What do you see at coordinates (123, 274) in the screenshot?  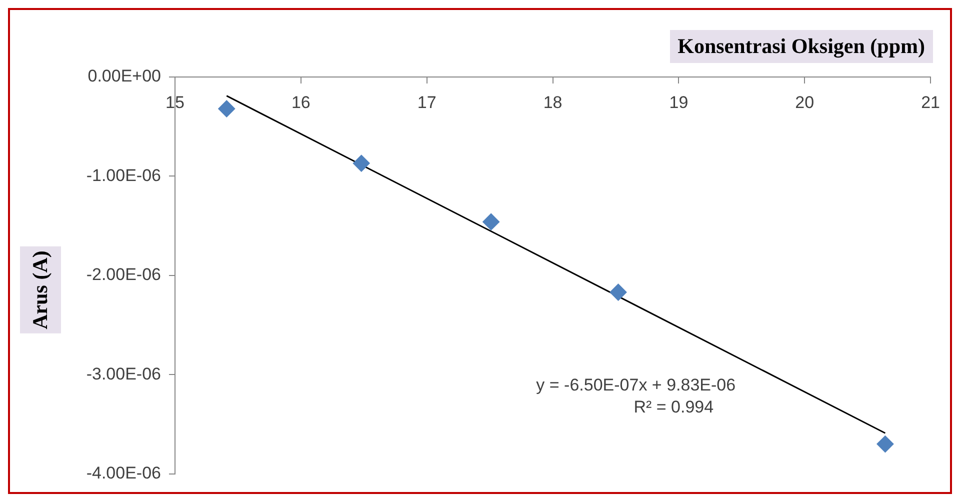 I see `y-tick-label: -2.00E-06` at bounding box center [123, 274].